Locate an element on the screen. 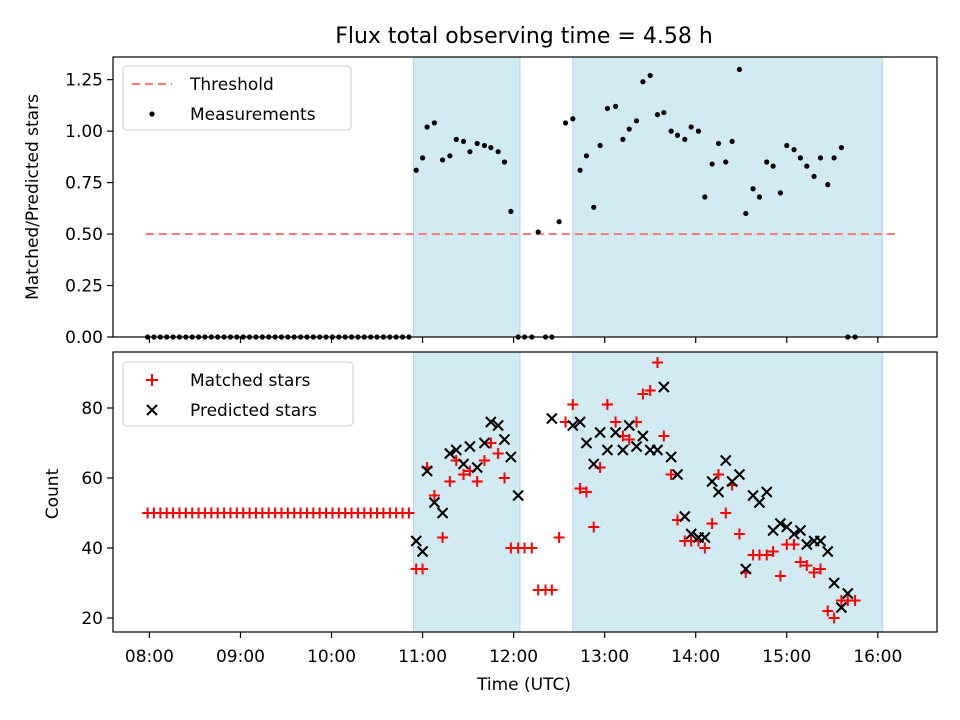 The height and width of the screenshot is (720, 960). x-tick-label: 16:00 is located at coordinates (877, 657).